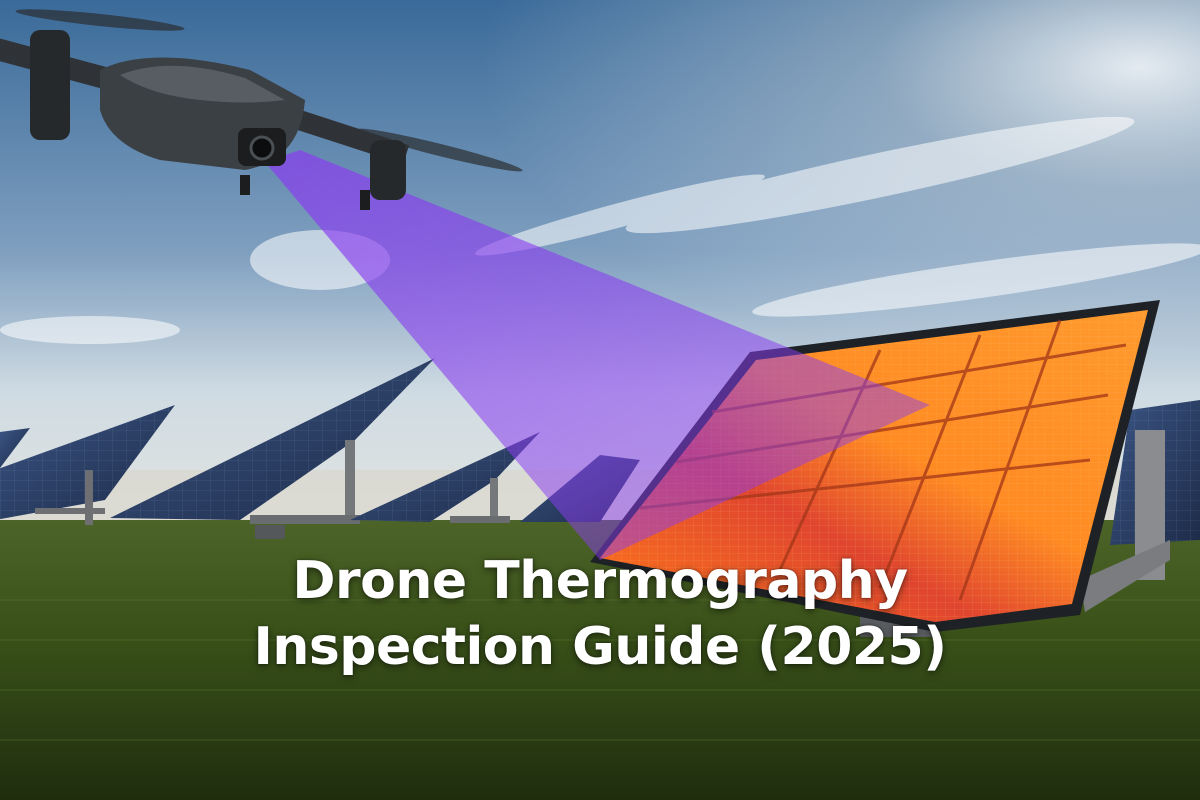 This screenshot has width=1200, height=800. Describe the element at coordinates (600, 647) in the screenshot. I see `hero-title-line-2: Inspection Guide (2025)` at that location.